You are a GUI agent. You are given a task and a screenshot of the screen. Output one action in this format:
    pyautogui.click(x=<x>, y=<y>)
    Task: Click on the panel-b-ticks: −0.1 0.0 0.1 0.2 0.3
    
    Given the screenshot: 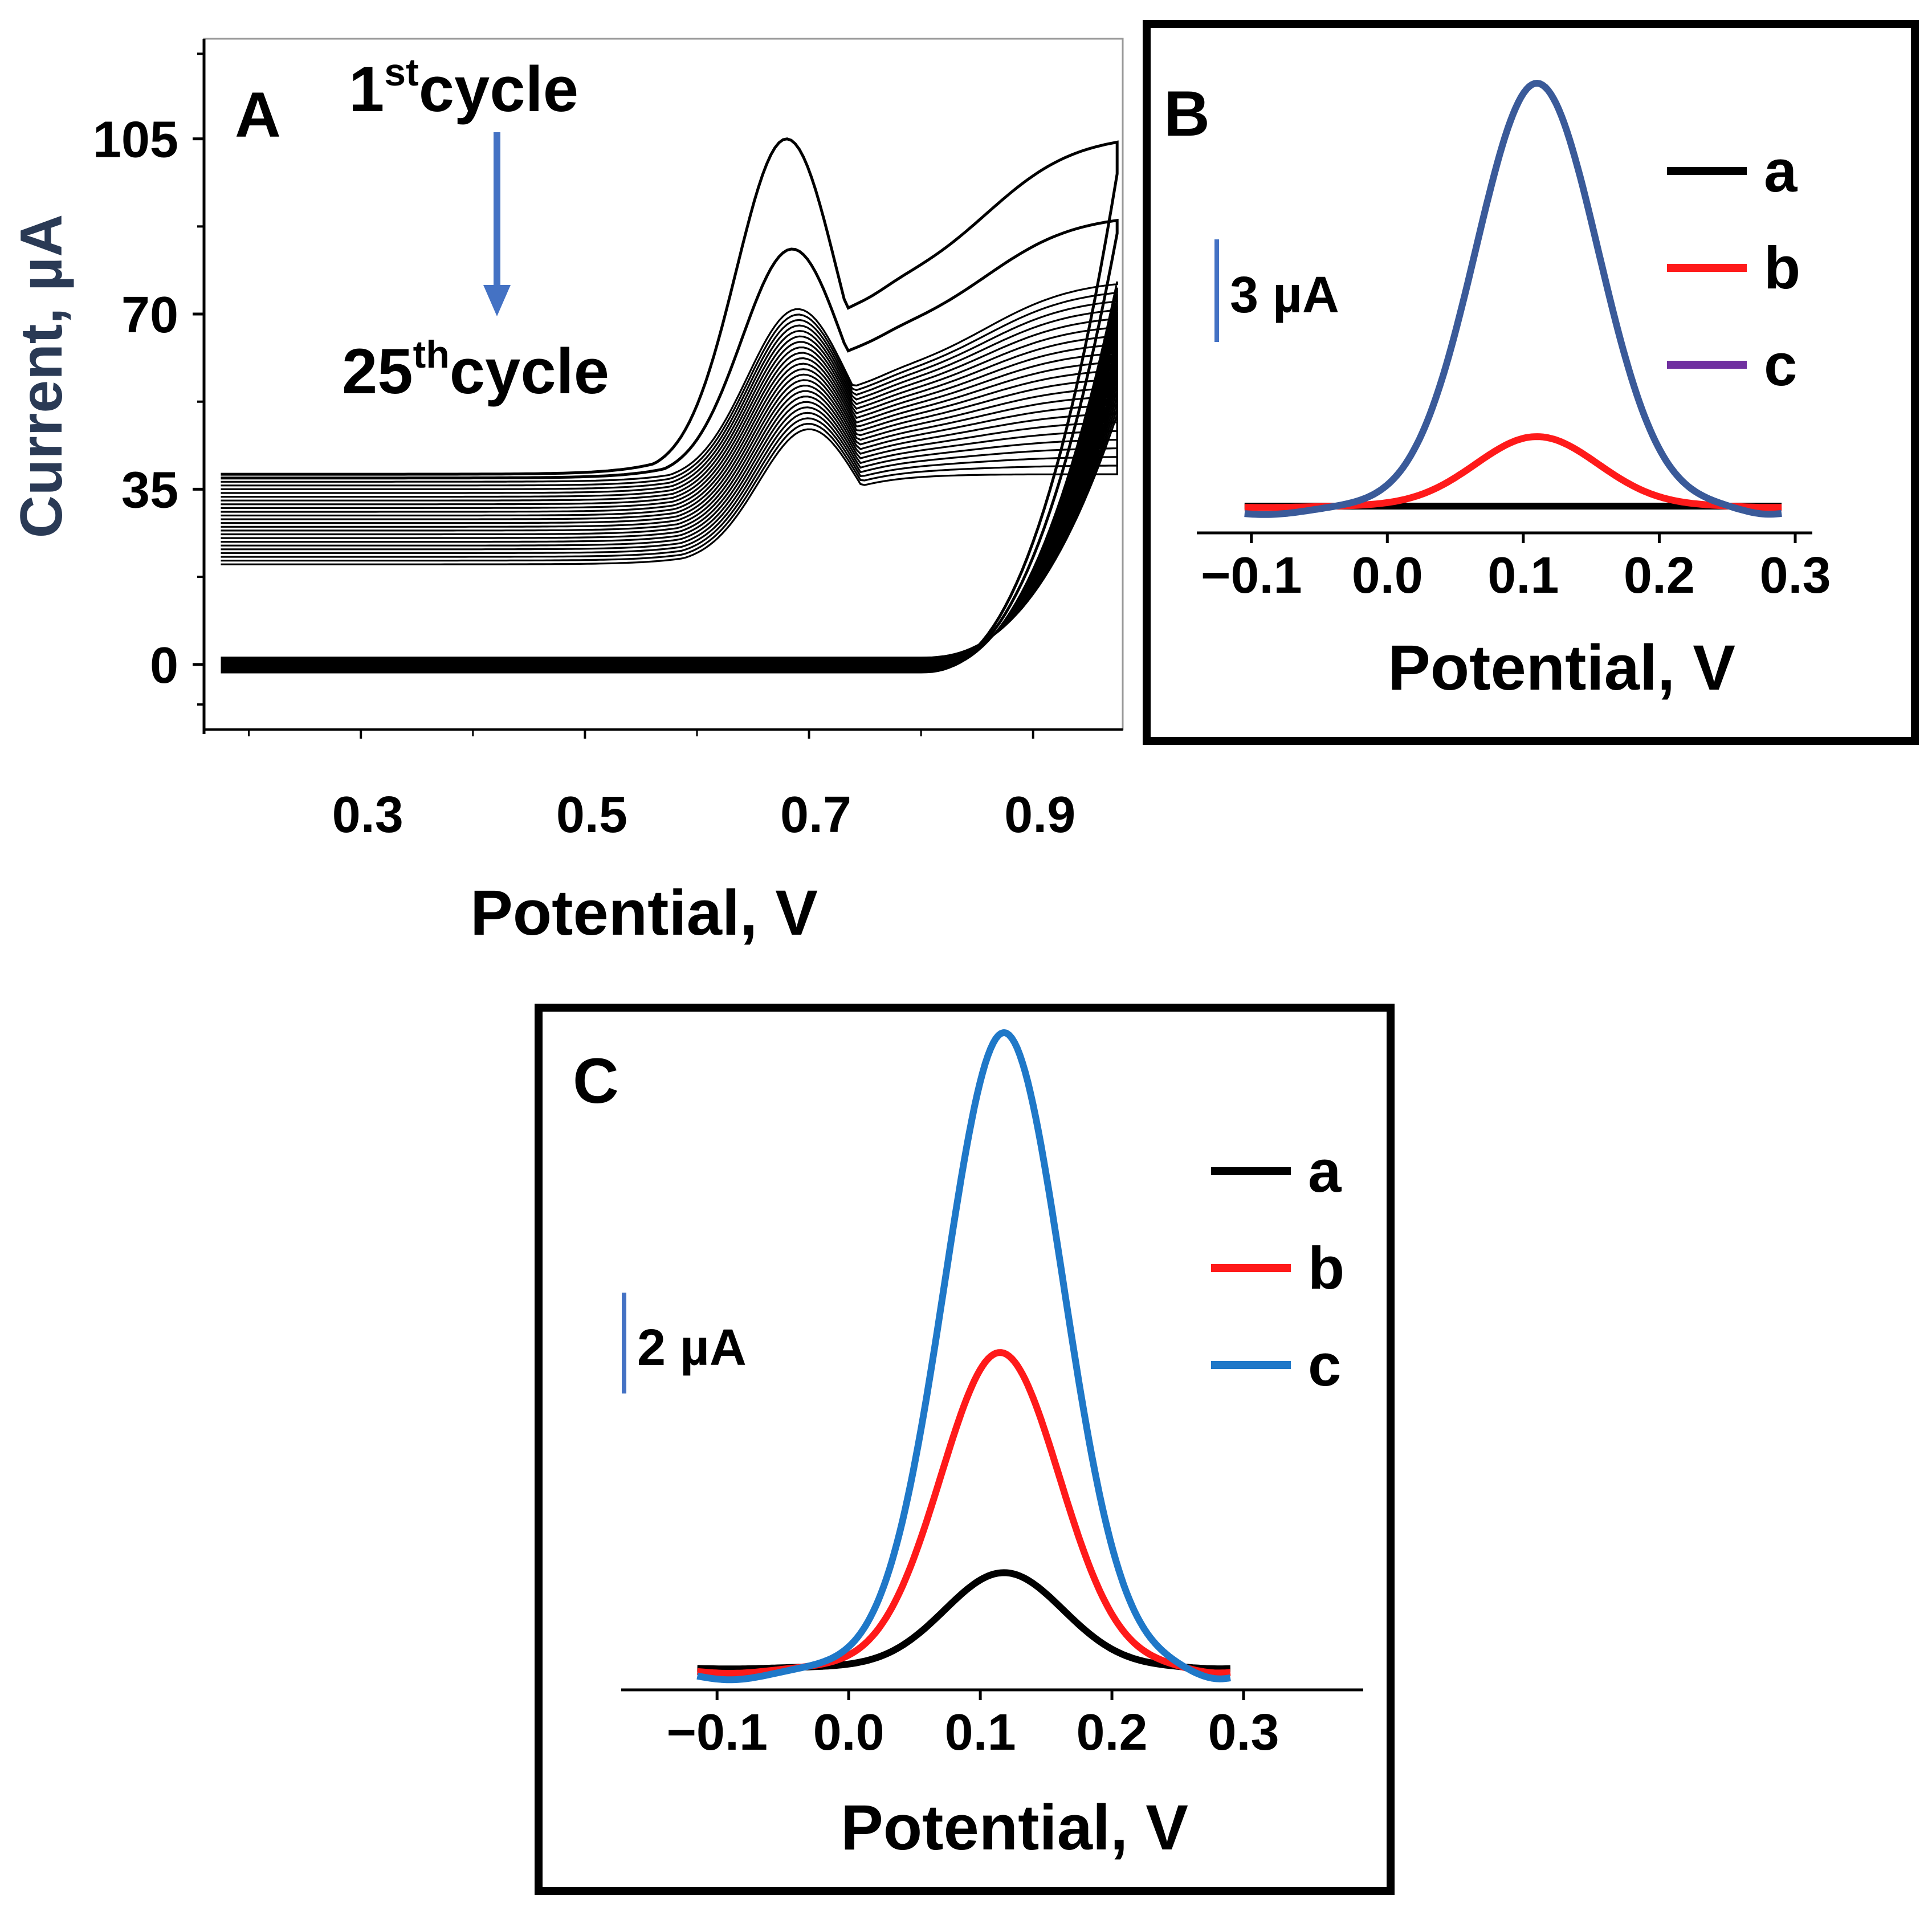 What is the action you would take?
    pyautogui.click(x=1516, y=568)
    